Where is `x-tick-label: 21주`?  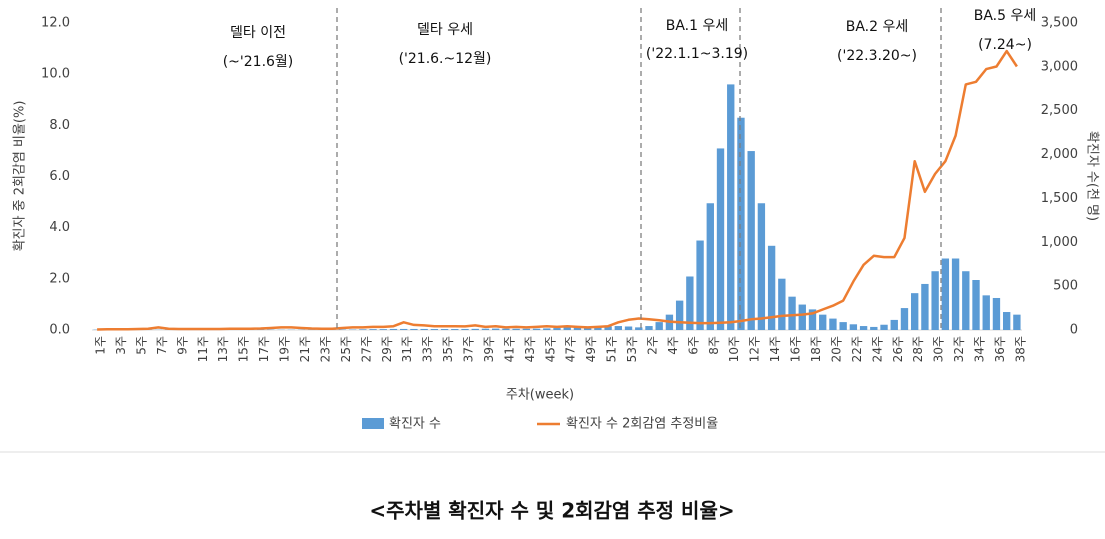
x-tick-label: 21주 is located at coordinates (305, 349).